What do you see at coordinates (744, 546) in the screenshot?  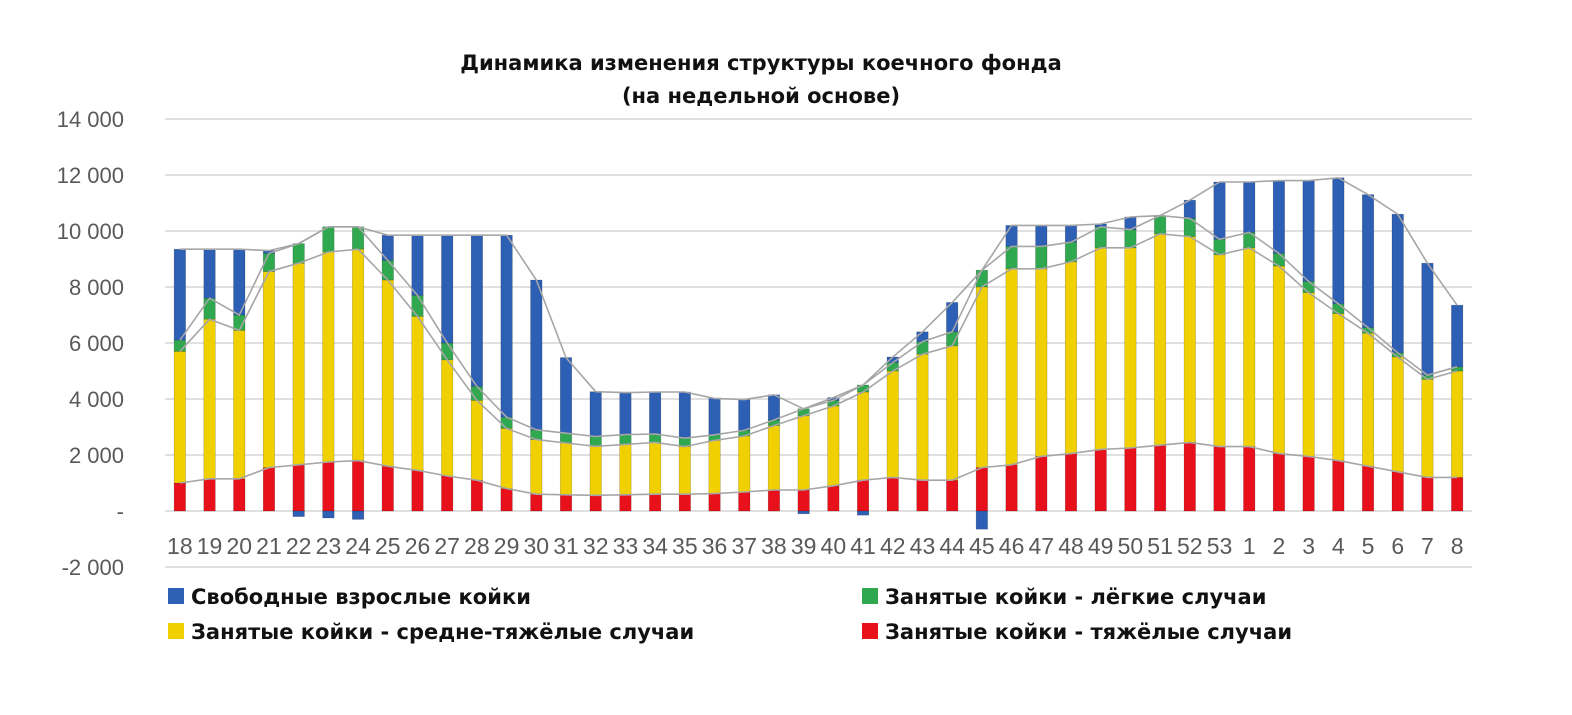 I see `x-tick-label: 37` at bounding box center [744, 546].